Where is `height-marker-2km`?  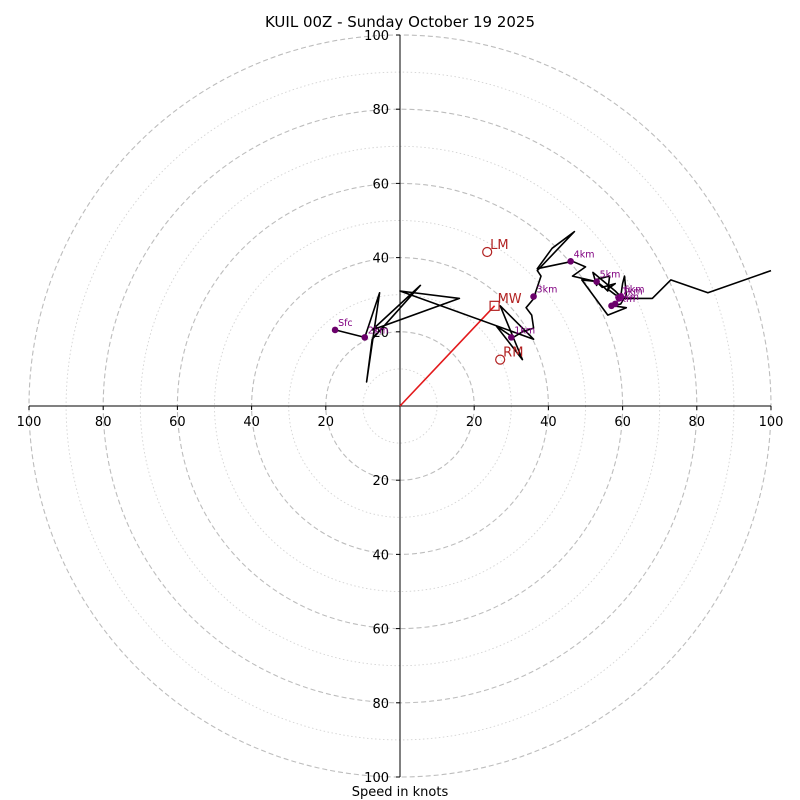
height-marker-2km is located at coordinates (365, 337).